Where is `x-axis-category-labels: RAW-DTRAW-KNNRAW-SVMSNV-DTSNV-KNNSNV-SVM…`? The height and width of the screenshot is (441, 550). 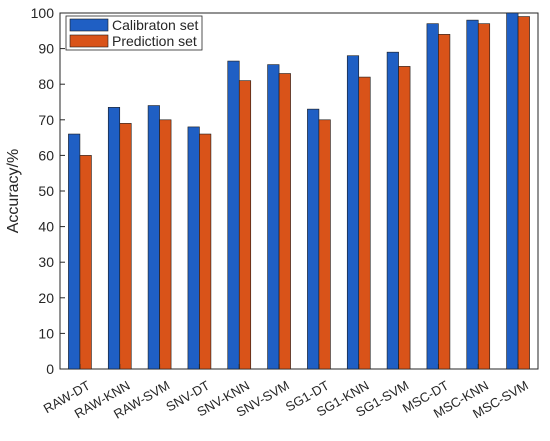 x-axis-category-labels: RAW-DTRAW-KNNRAW-SVMSNV-DTSNV-KNNSNV-SVM… is located at coordinates (286, 393).